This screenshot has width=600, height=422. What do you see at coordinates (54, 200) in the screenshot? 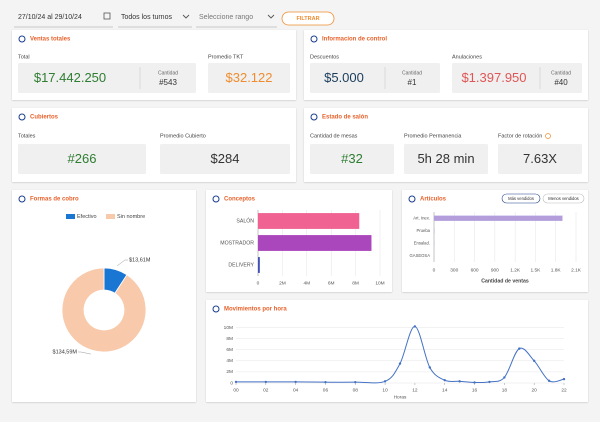
I see `card-title: Formas de cobro` at bounding box center [54, 200].